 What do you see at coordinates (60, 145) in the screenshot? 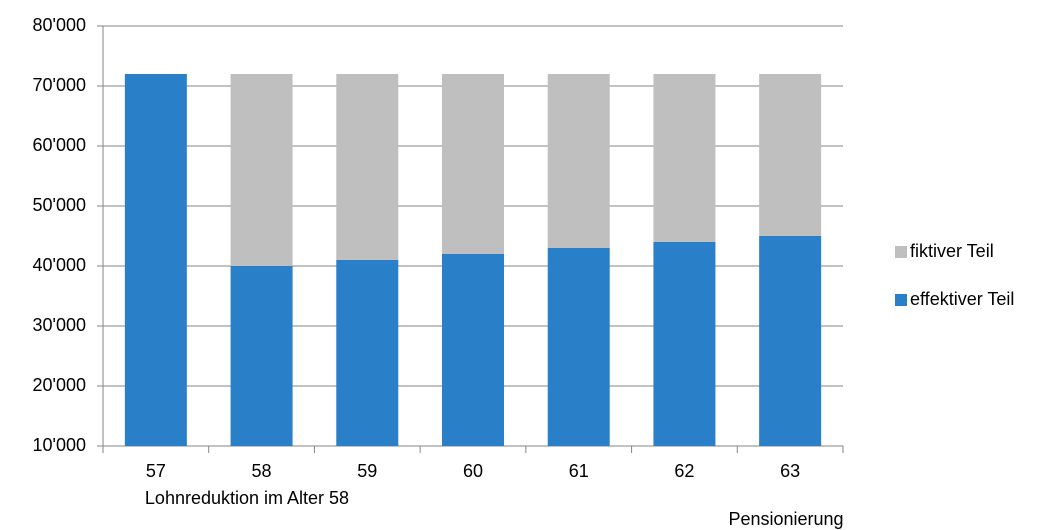
I see `y-tick-label: 60'000` at bounding box center [60, 145].